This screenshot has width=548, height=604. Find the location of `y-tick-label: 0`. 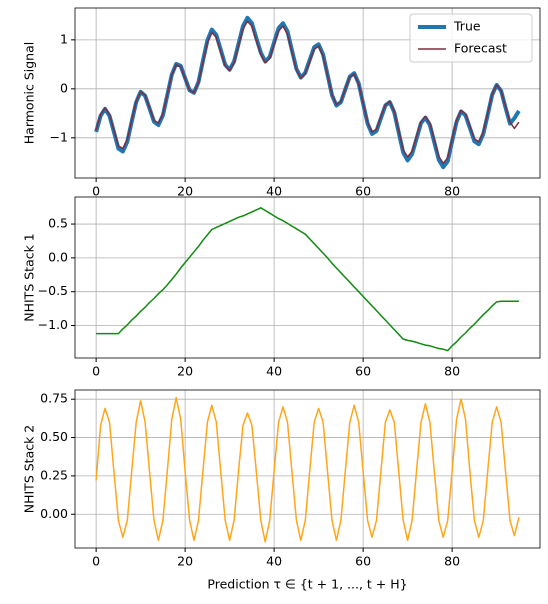

y-tick-label: 0 is located at coordinates (64, 87).